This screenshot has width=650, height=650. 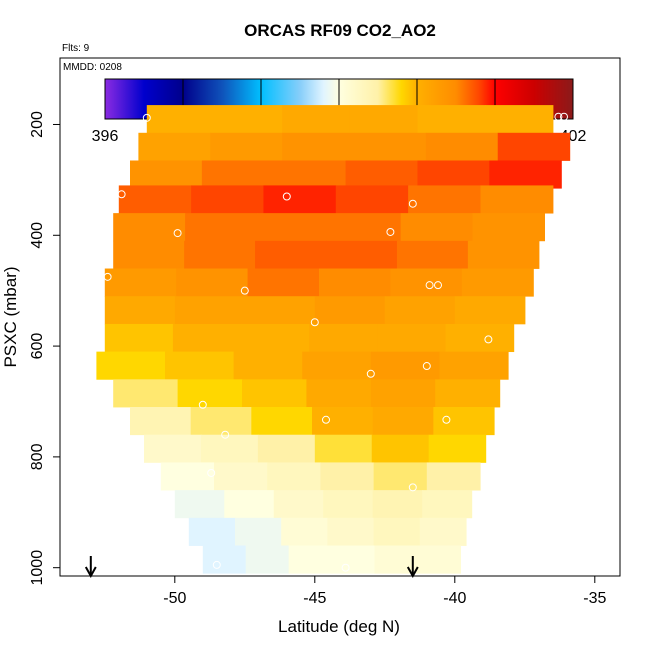 What do you see at coordinates (339, 626) in the screenshot?
I see `x-axis-label: Latitude (deg N)` at bounding box center [339, 626].